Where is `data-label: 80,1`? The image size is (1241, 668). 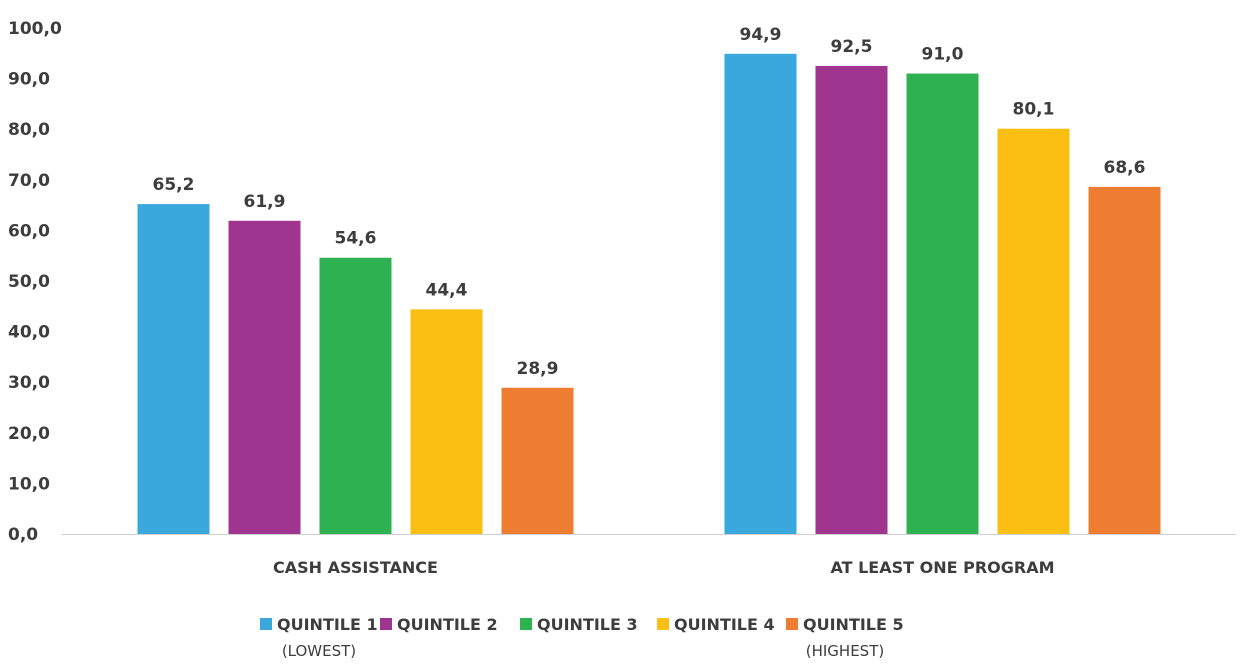
data-label: 80,1 is located at coordinates (1034, 110).